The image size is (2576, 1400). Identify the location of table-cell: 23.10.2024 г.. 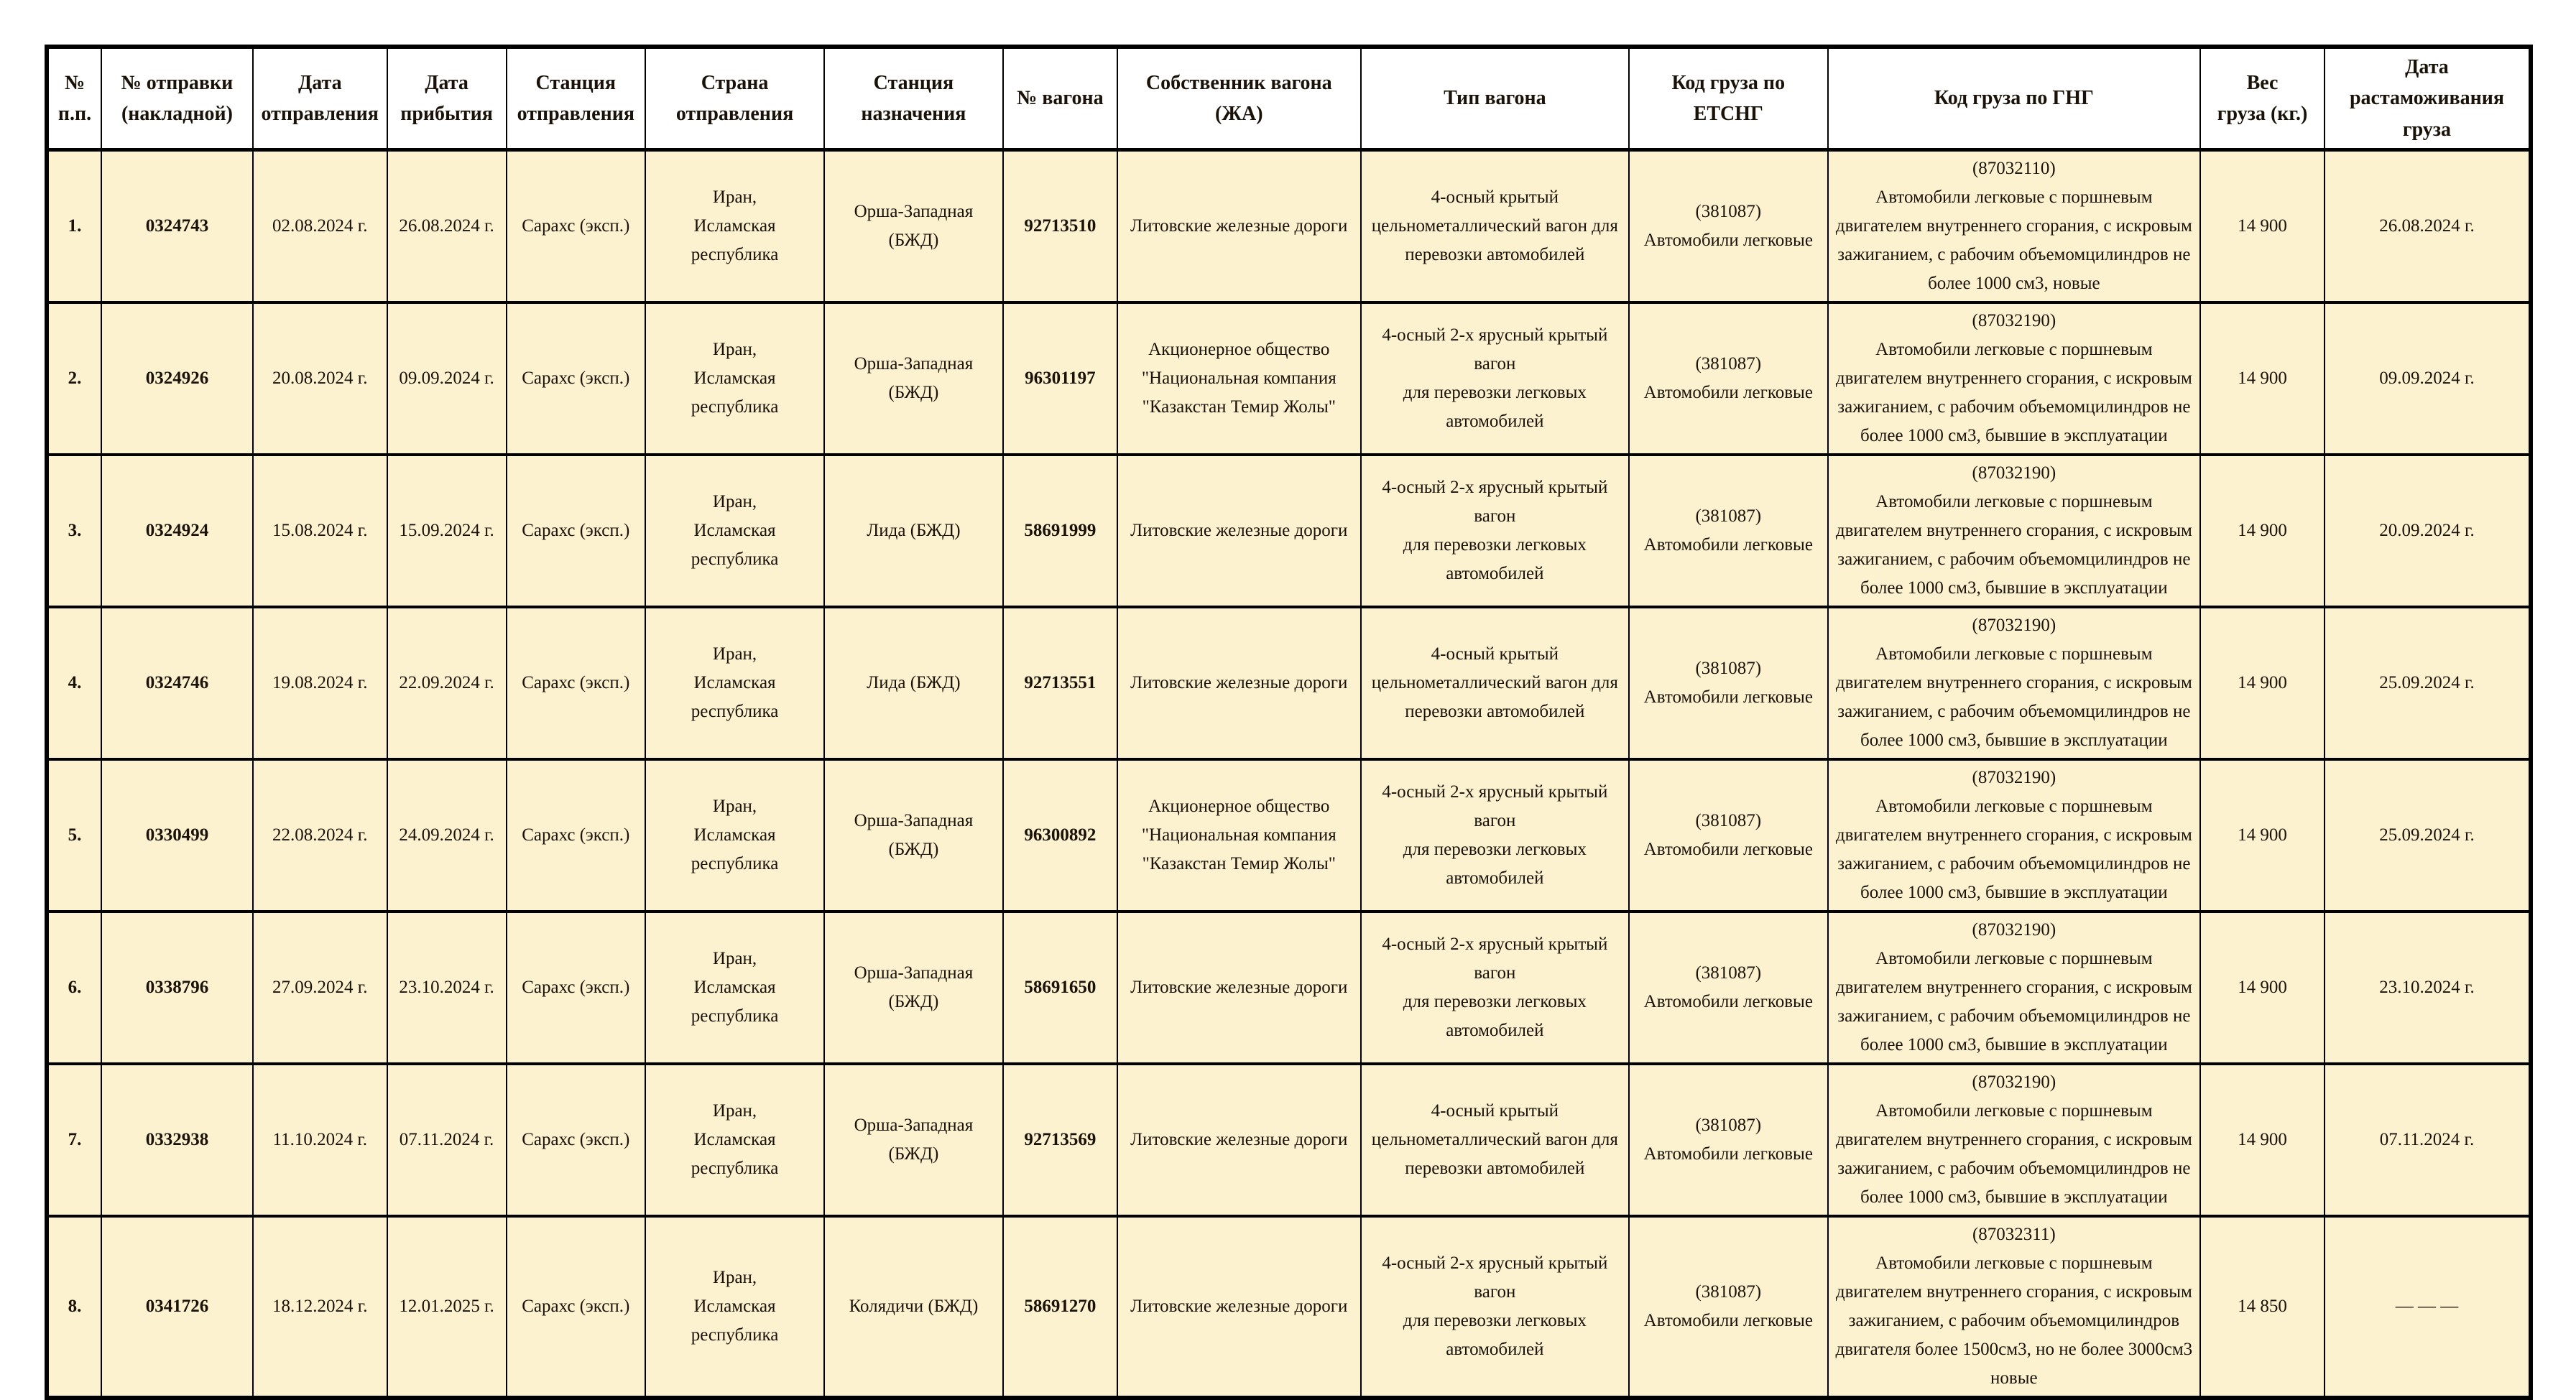
(2427, 988).